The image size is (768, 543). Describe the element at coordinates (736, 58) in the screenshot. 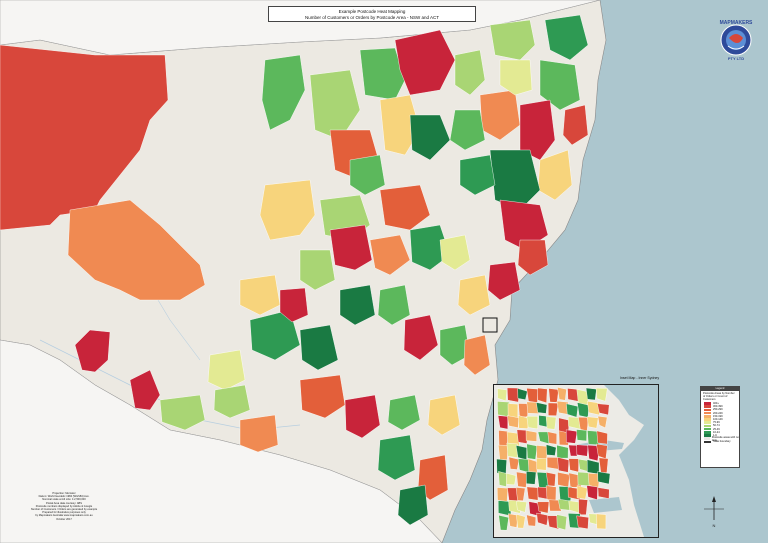

I see `logo-text-bottom: PTY LTD` at that location.